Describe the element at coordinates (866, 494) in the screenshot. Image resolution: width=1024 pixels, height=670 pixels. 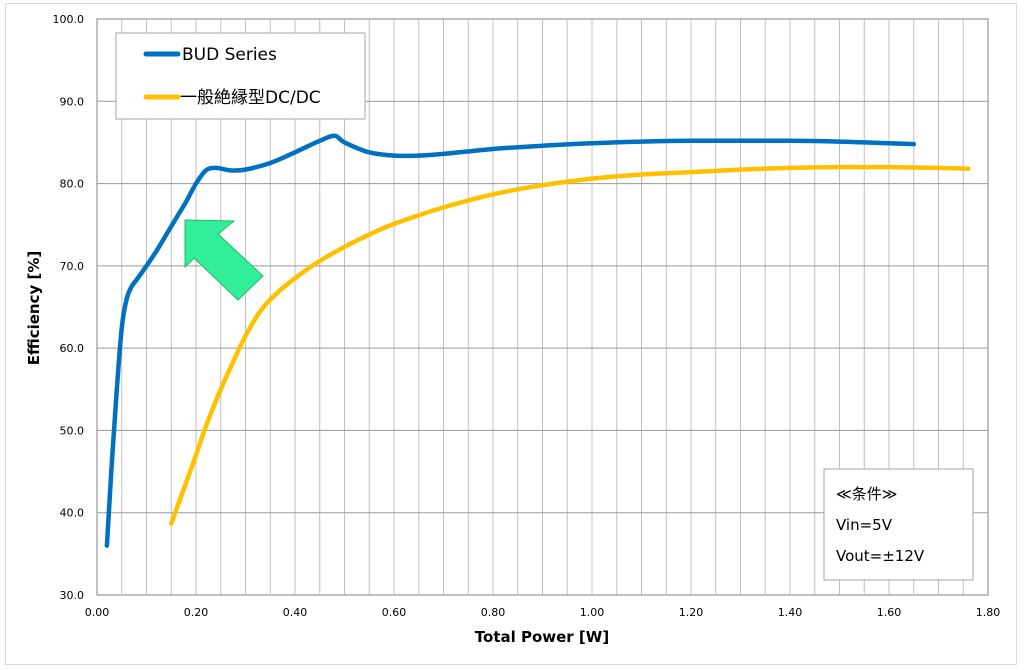
I see `conditions-title: ≪条件≫` at that location.